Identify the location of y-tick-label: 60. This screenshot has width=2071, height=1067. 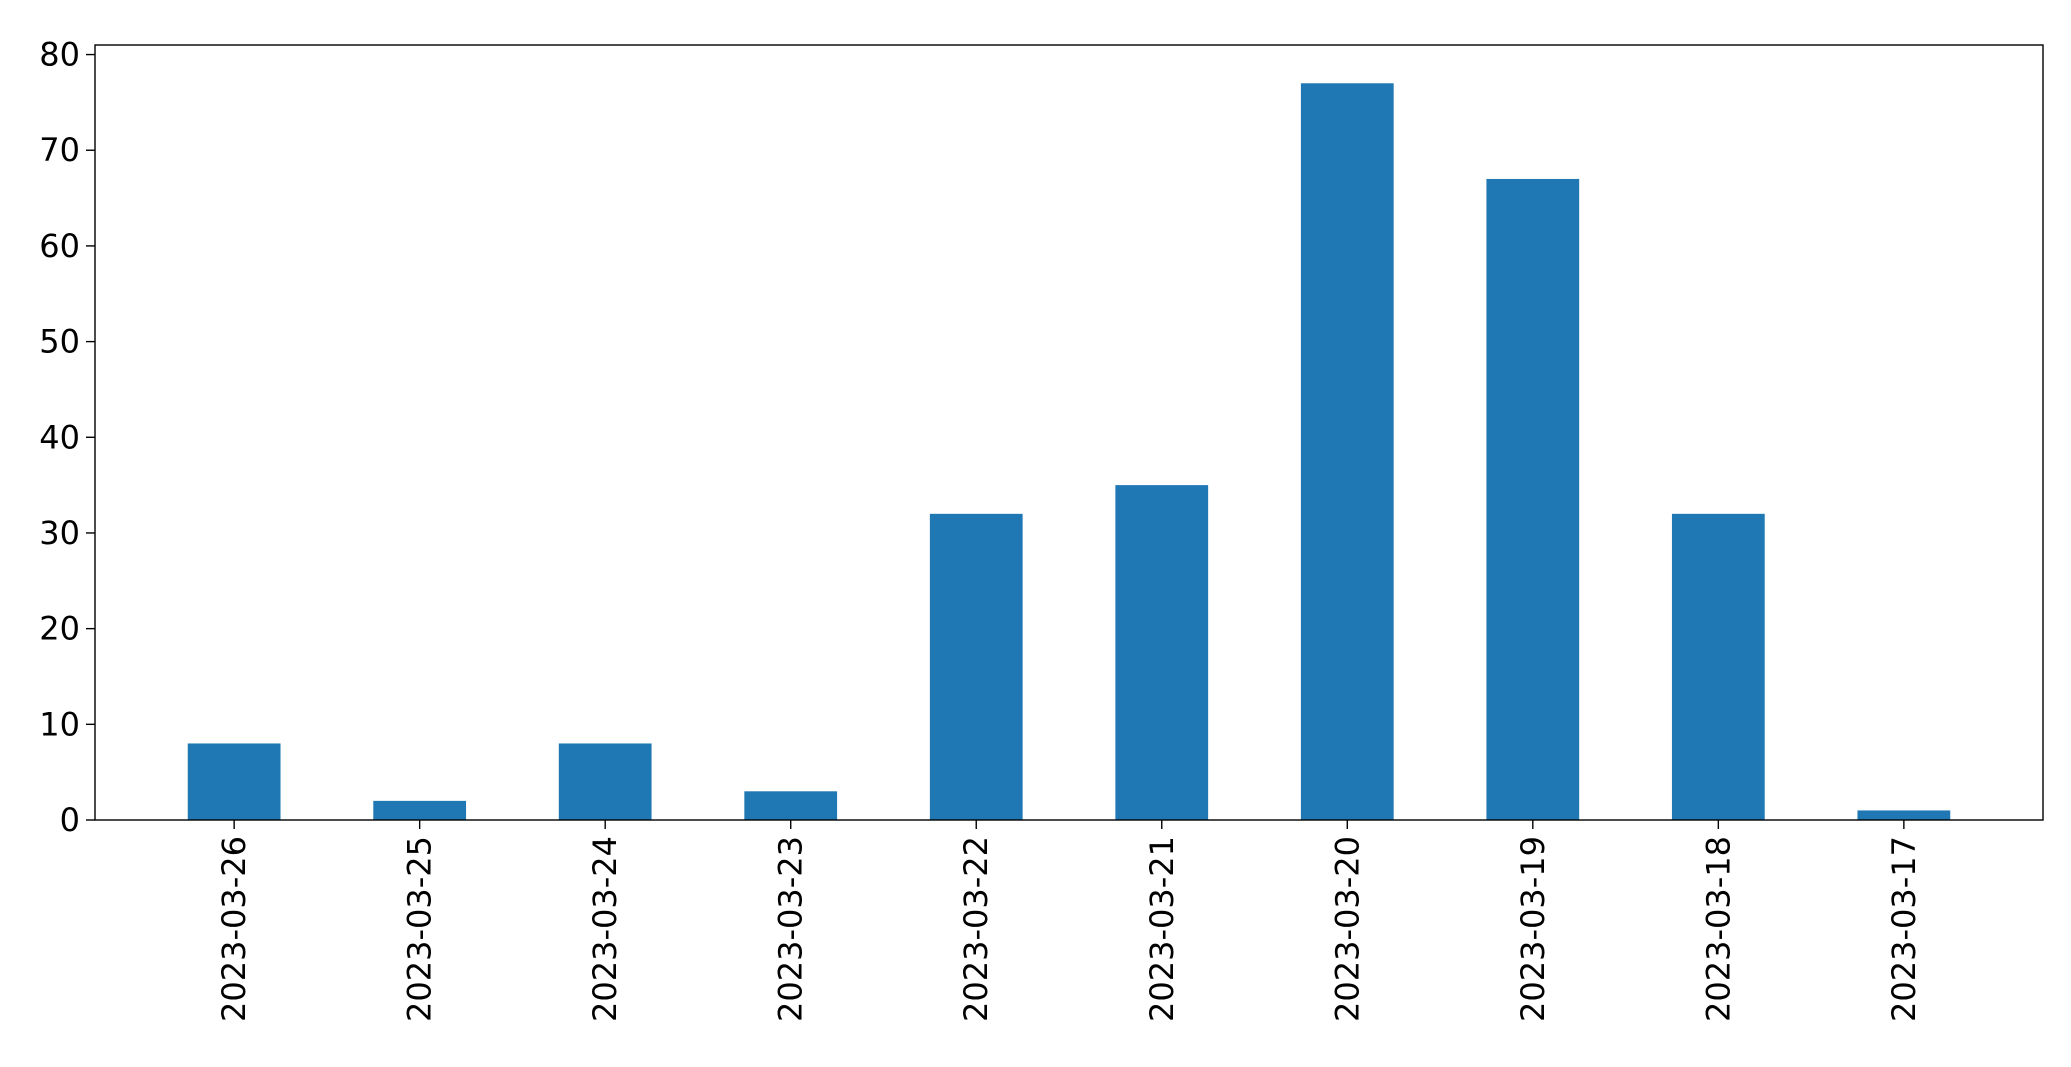
(59, 246).